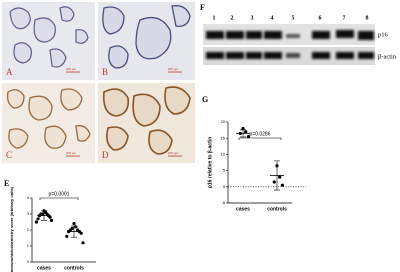 This screenshot has width=400, height=272. Describe the element at coordinates (9, 155) in the screenshot. I see `panel-label: C` at that location.